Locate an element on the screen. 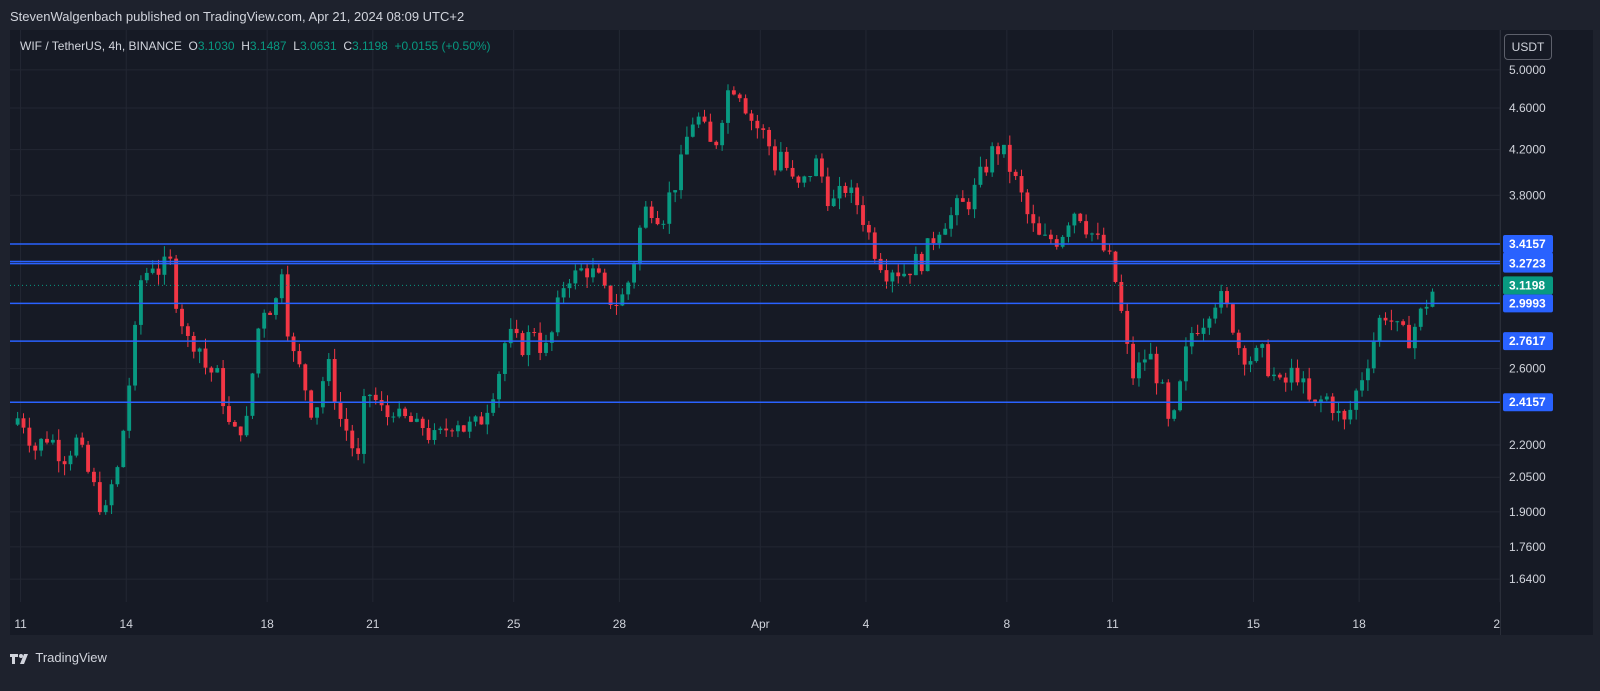 Image resolution: width=1600 pixels, height=691 pixels. price-tick-label: 3.8000 is located at coordinates (1527, 195).